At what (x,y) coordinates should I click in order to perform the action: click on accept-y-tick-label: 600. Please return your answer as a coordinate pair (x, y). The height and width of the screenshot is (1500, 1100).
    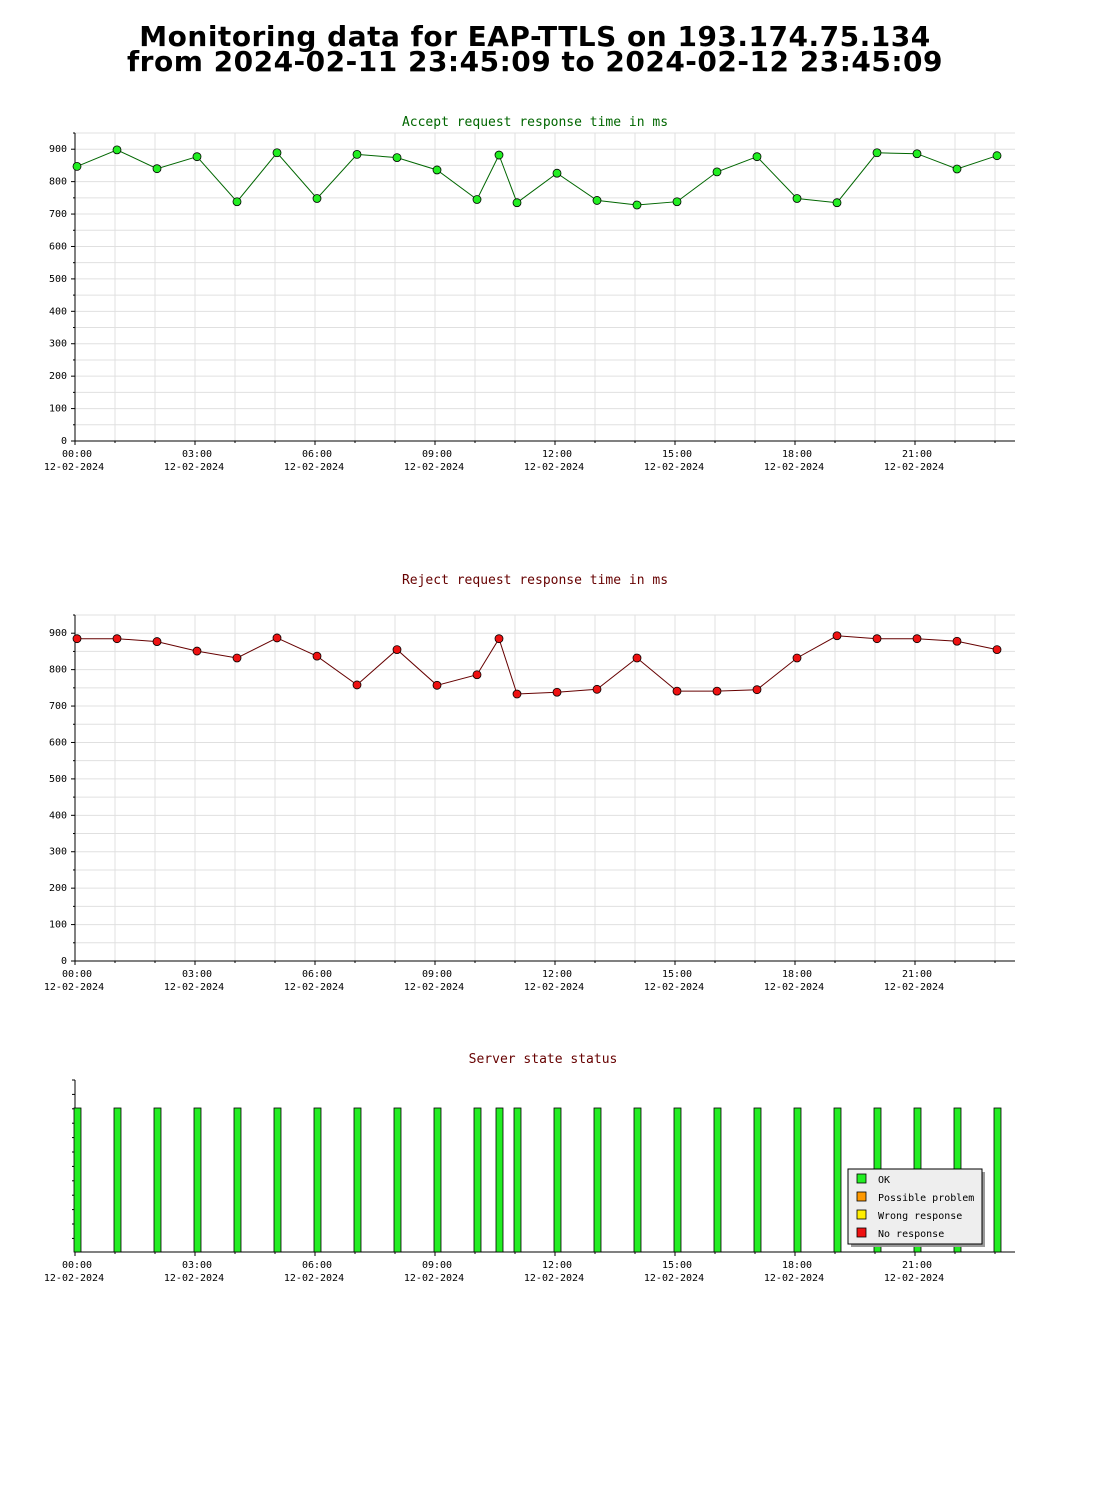
    Looking at the image, I should click on (58, 246).